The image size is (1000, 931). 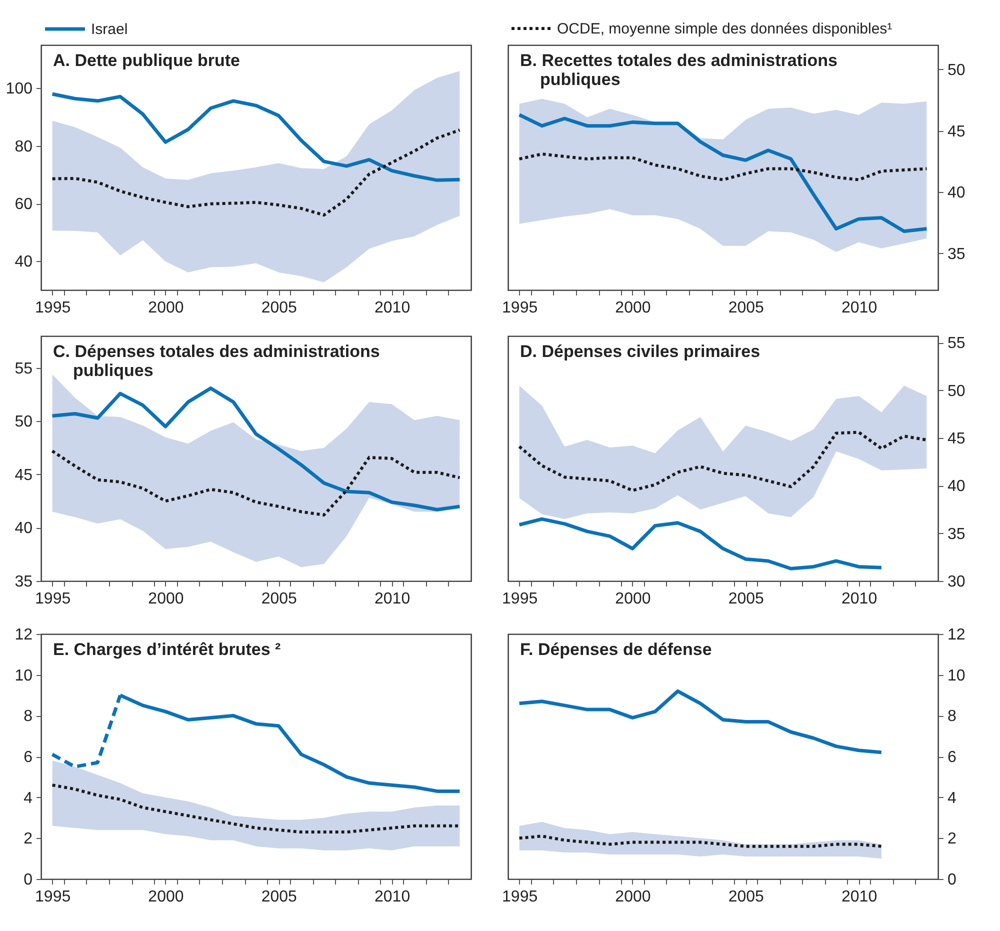 I want to click on chart-title: A. Dette publique brute, so click(x=146, y=60).